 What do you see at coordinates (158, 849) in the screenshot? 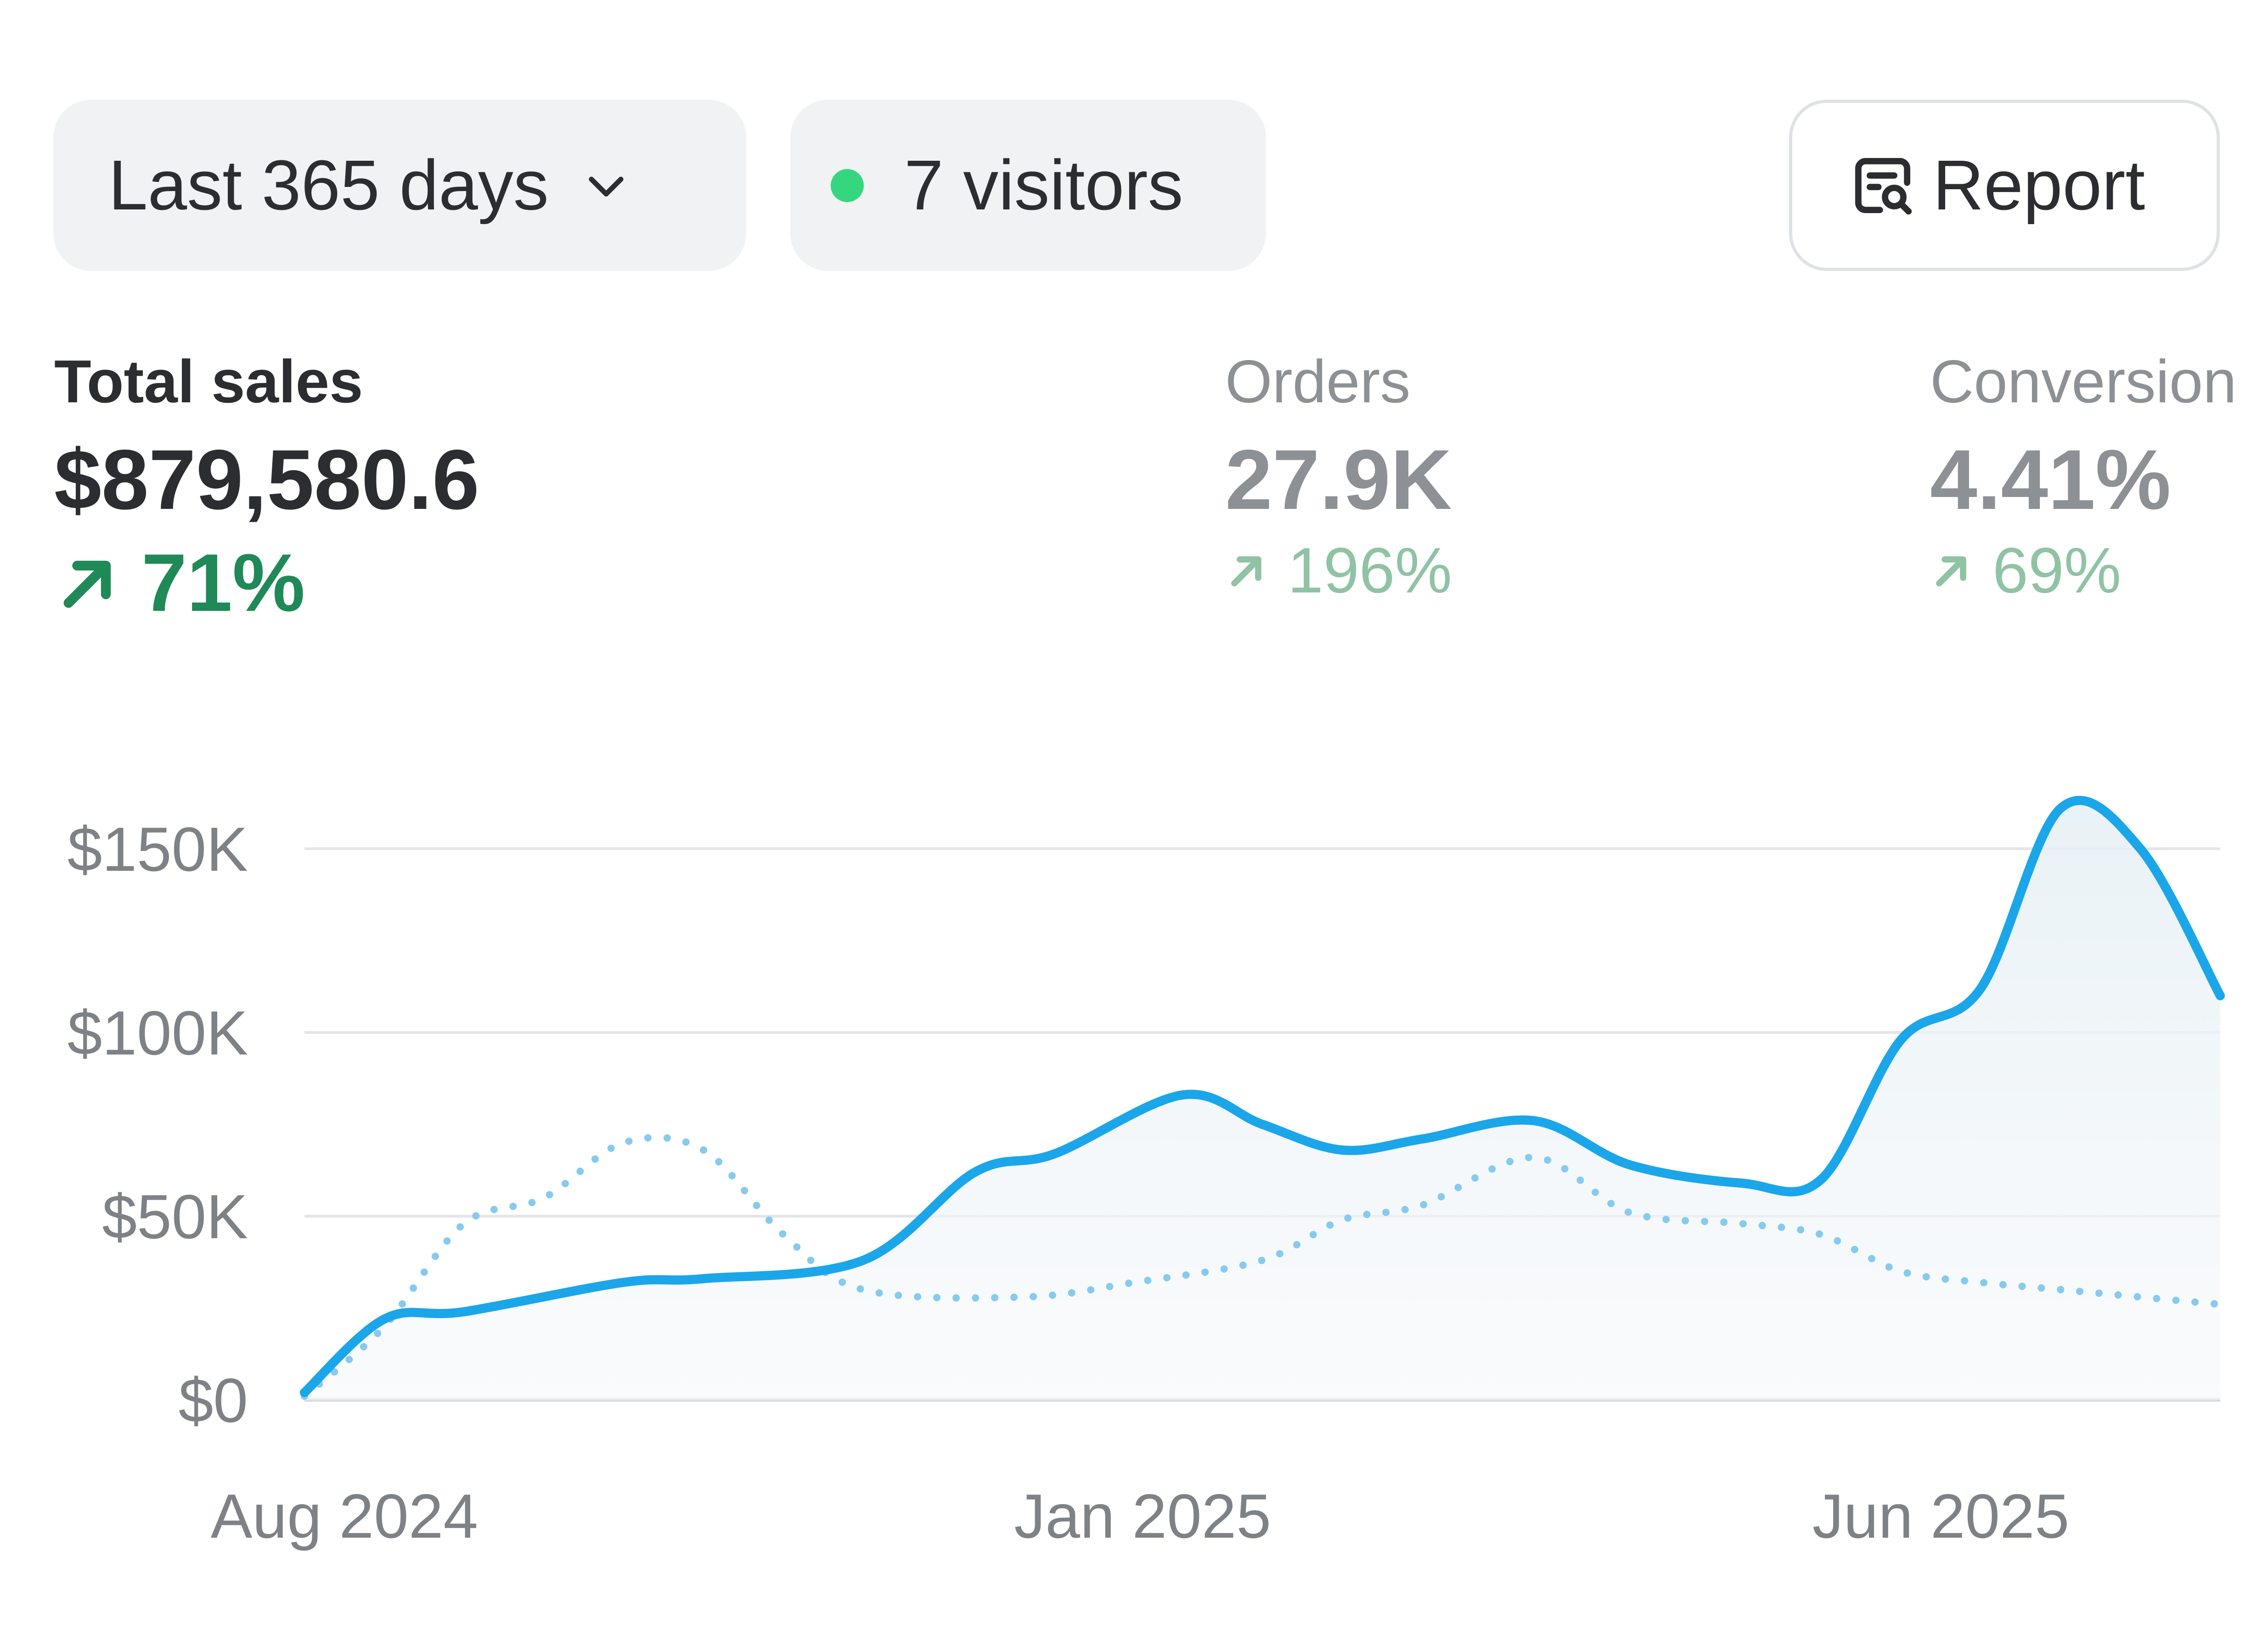
I see `y-tick-label: $150K` at bounding box center [158, 849].